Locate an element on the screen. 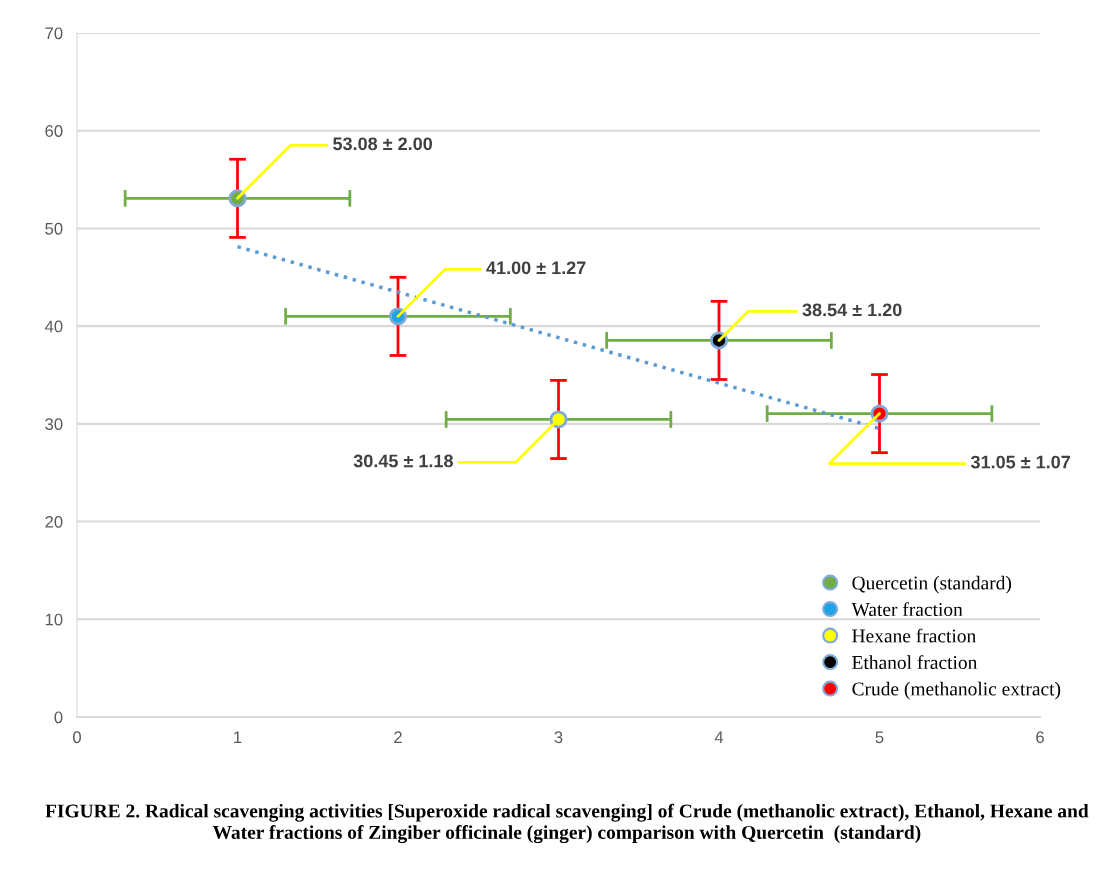  y-tick-label: 0 is located at coordinates (58, 717).